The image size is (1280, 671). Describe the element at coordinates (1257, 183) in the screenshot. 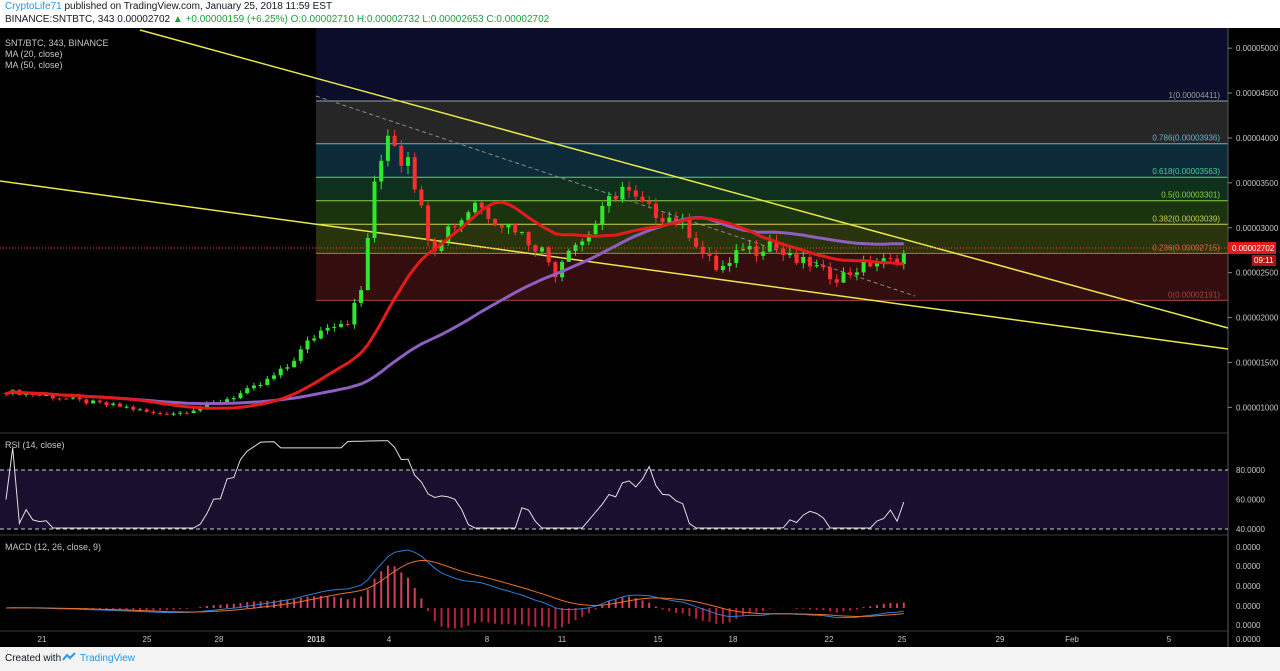

I see `price-axis-label: 0.00003500` at that location.